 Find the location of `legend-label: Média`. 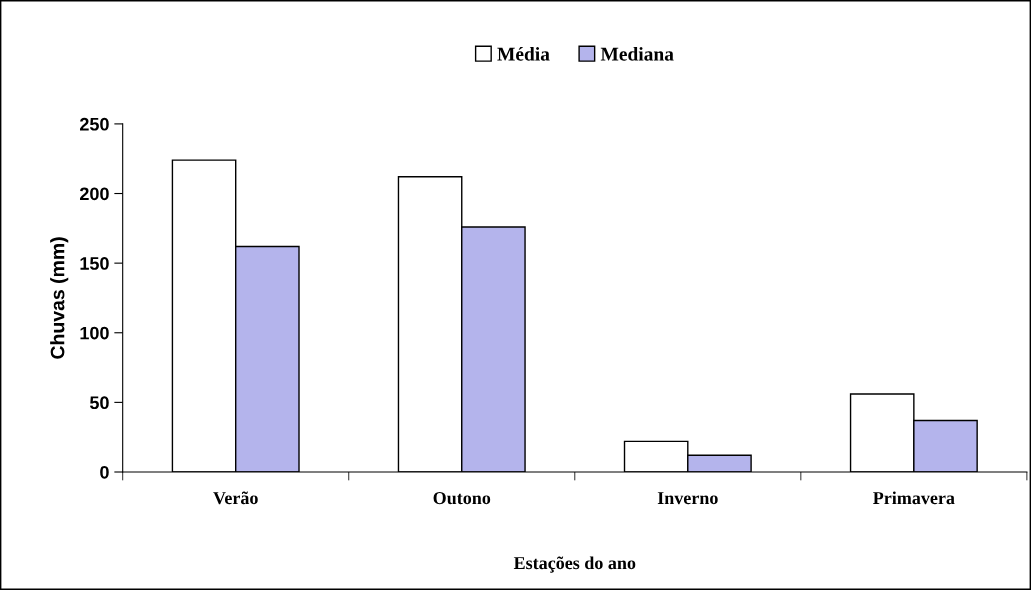

legend-label: Média is located at coordinates (523, 53).